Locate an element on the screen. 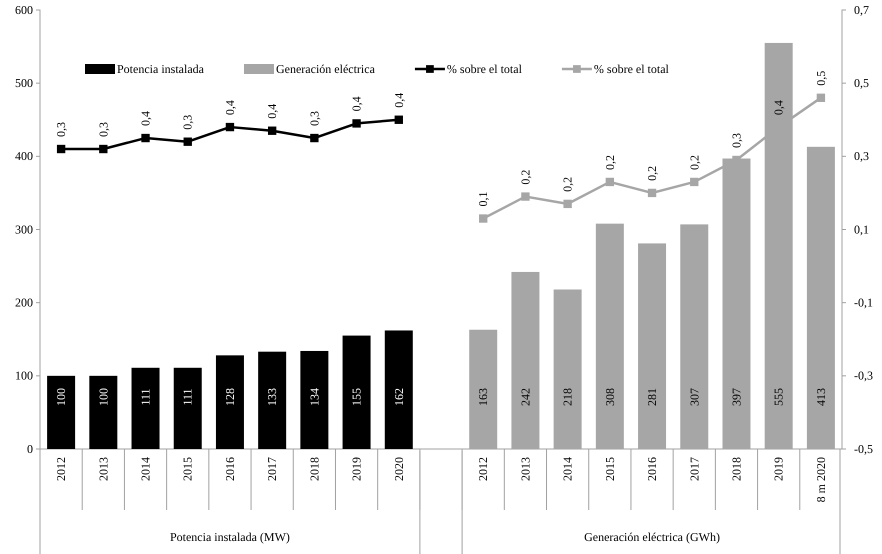 The width and height of the screenshot is (882, 554). data-label: 128 is located at coordinates (229, 397).